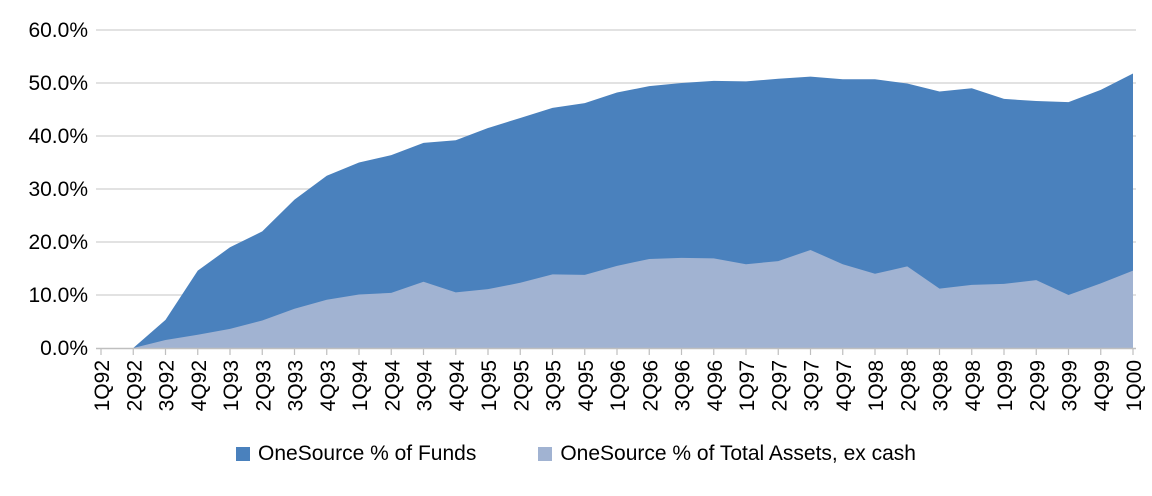  What do you see at coordinates (1005, 385) in the screenshot?
I see `x-tick-label: 1Q99` at bounding box center [1005, 385].